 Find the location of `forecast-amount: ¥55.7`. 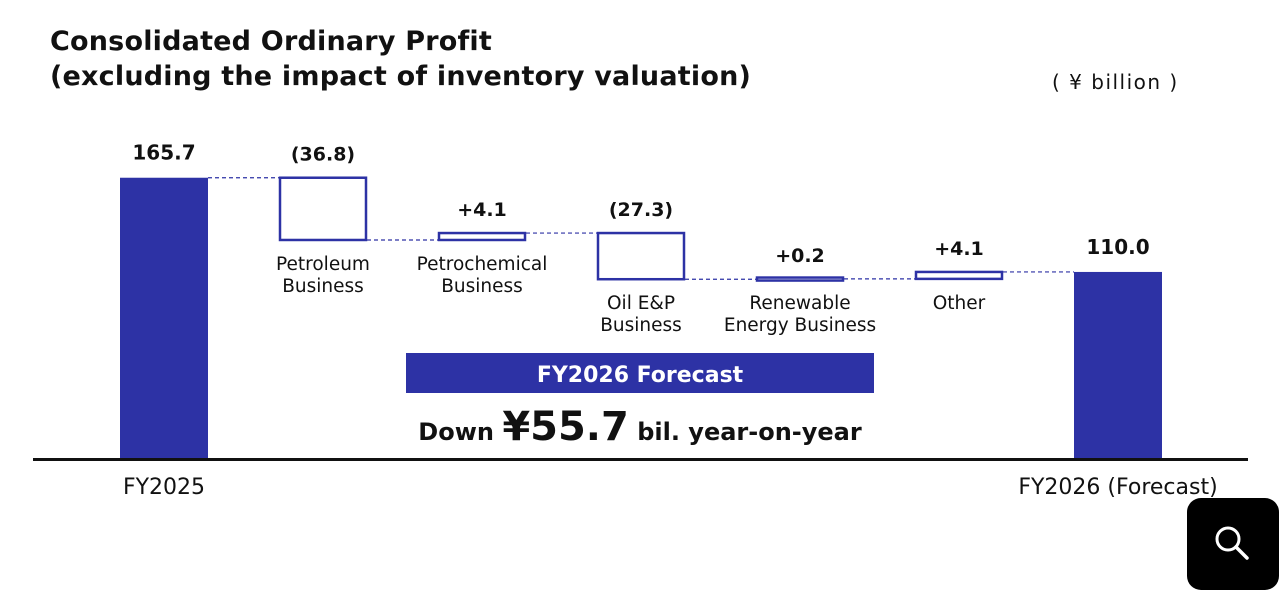

forecast-amount: ¥55.7 is located at coordinates (565, 427).